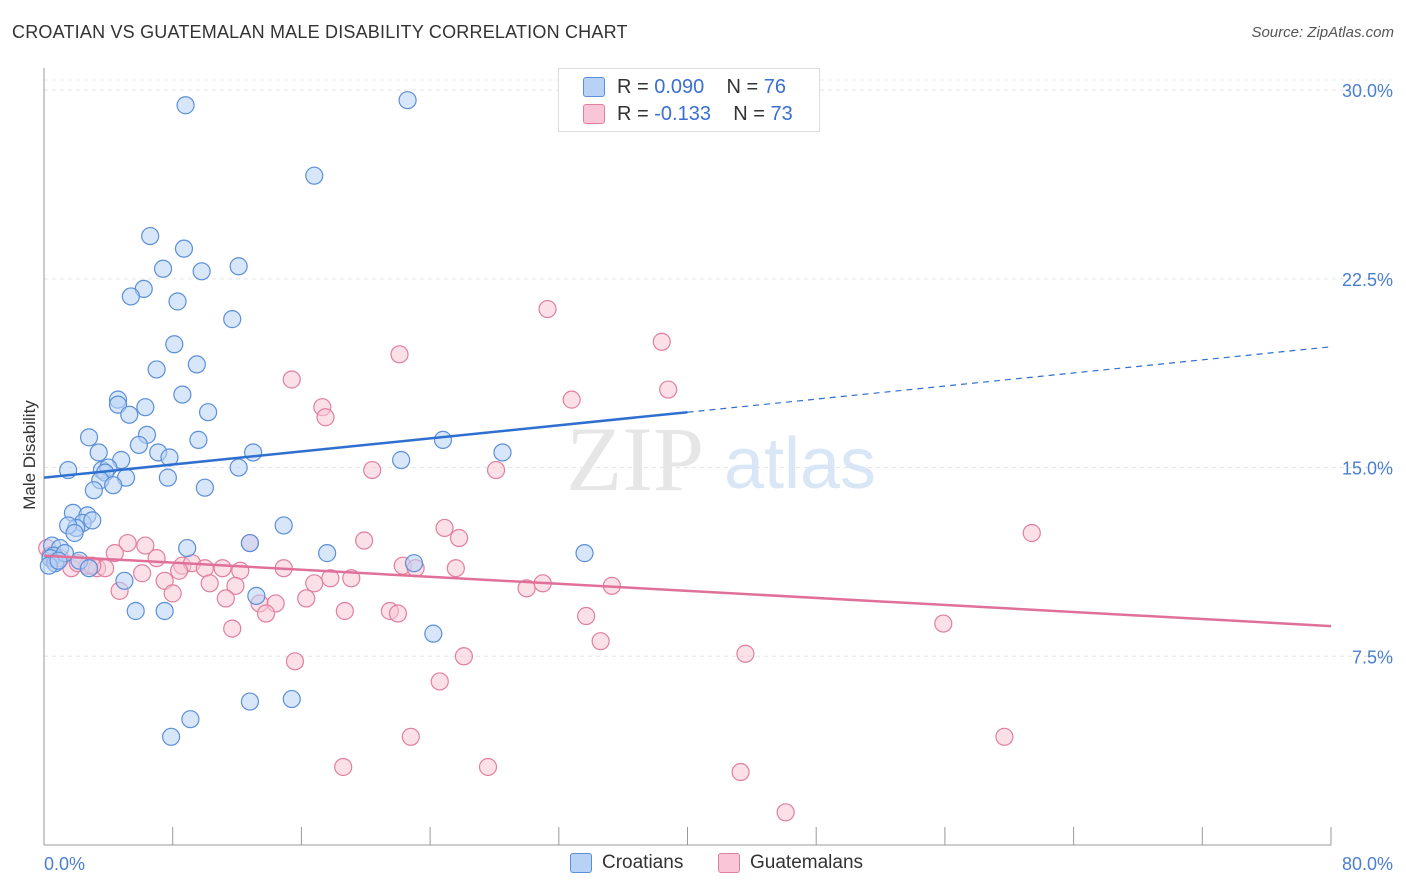 The image size is (1406, 892). What do you see at coordinates (684, 87) in the screenshot?
I see `legend-row-croatians: R = 0.090 N = 76` at bounding box center [684, 87].